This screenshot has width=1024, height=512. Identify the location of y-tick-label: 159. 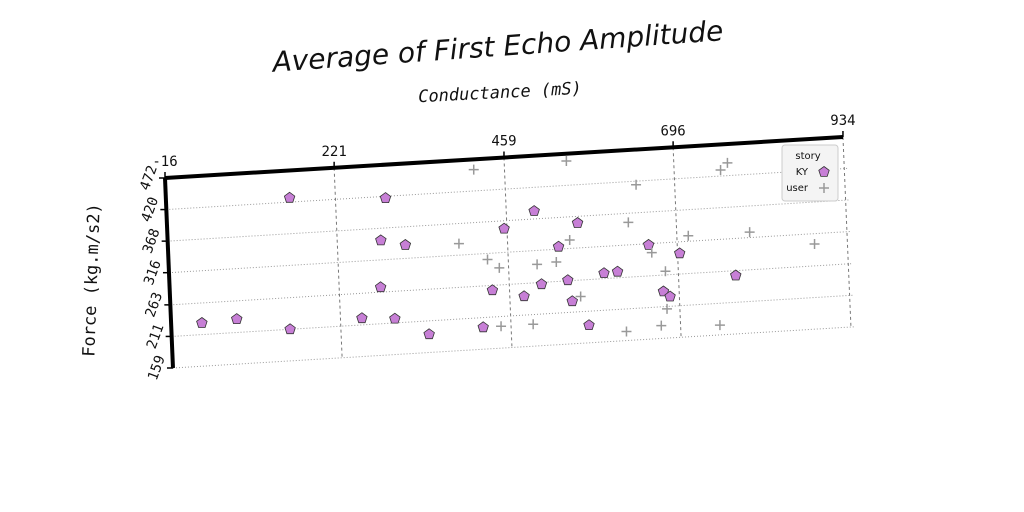
(157, 367).